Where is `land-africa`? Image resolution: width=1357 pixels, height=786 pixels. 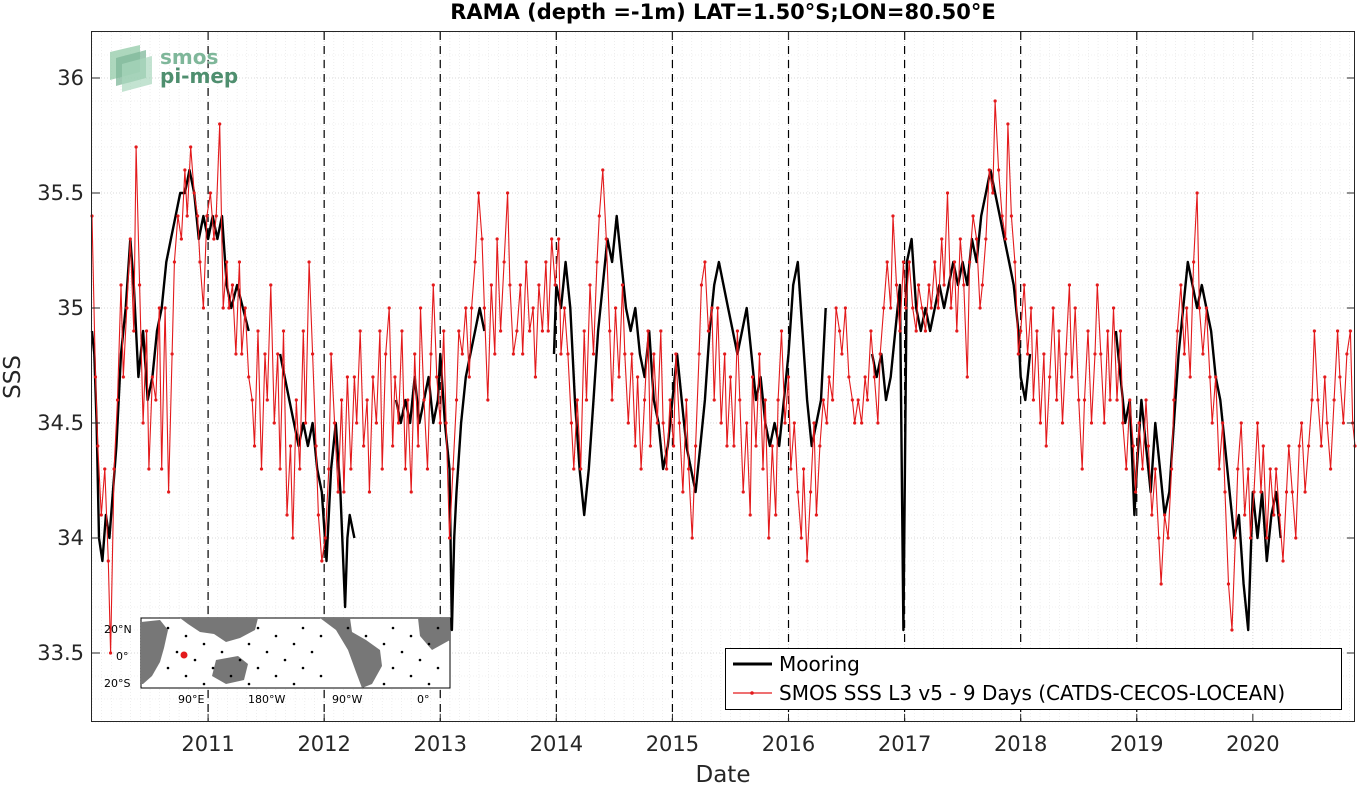
land-africa is located at coordinates (154, 652).